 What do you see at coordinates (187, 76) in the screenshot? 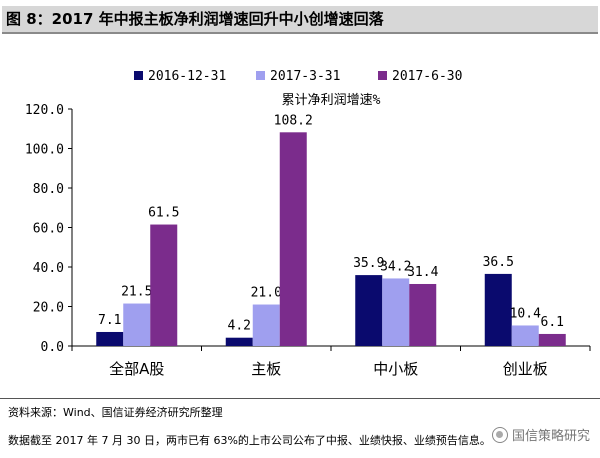
I see `legend-label-0: 2016-12-31` at bounding box center [187, 76].